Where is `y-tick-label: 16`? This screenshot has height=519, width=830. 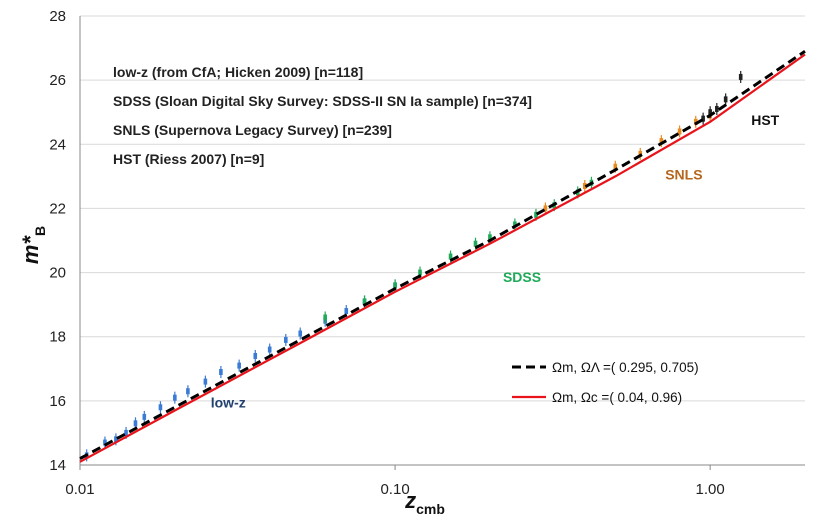
y-tick-label: 16 is located at coordinates (57, 401).